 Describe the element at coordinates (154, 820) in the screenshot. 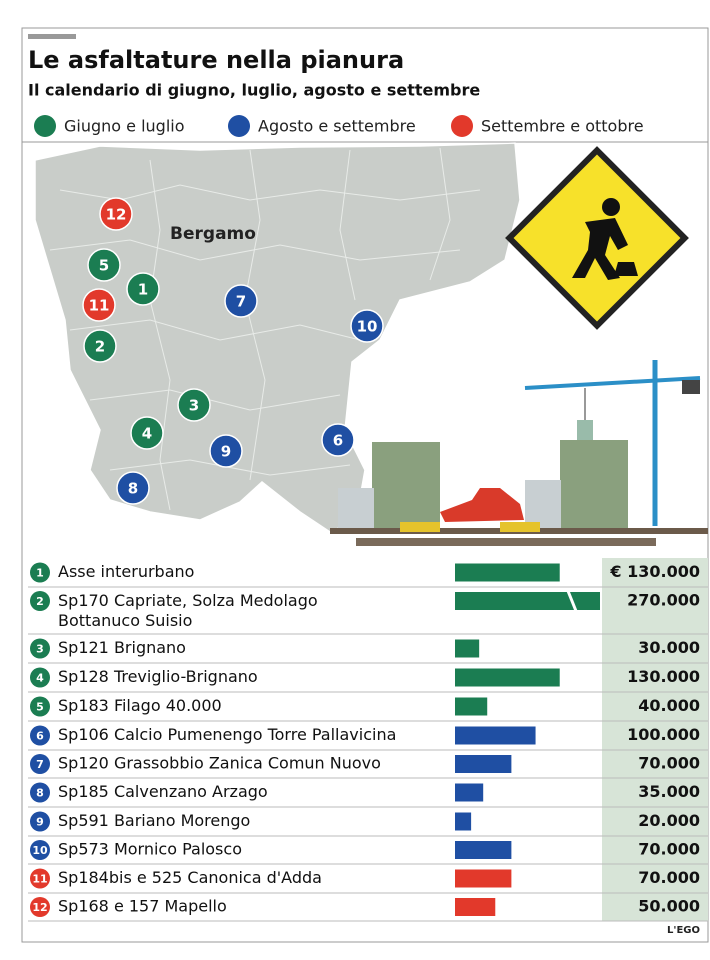

I see `row-label: Sp591 Bariano Morengo` at that location.